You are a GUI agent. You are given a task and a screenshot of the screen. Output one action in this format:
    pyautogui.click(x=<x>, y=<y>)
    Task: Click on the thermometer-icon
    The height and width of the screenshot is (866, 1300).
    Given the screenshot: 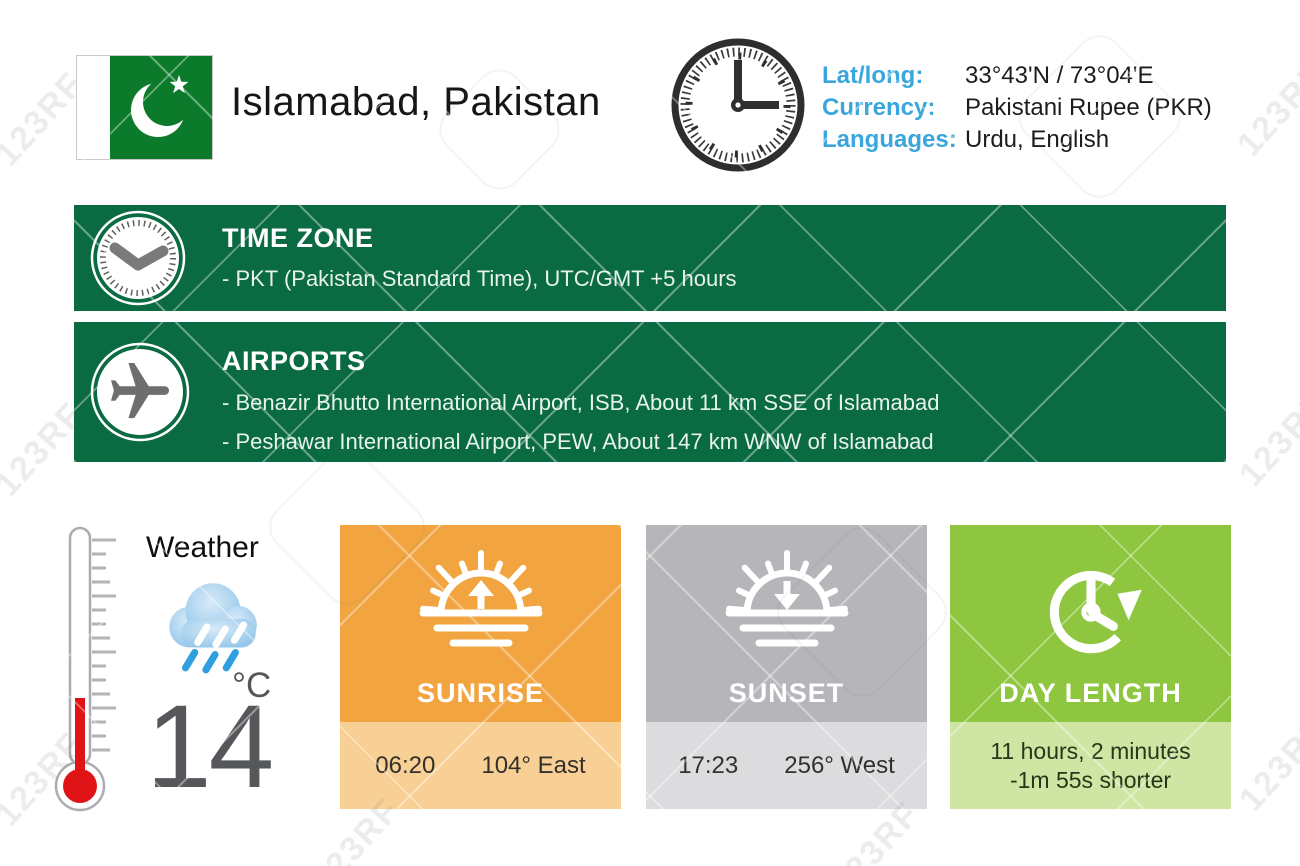 What is the action you would take?
    pyautogui.click(x=89, y=670)
    